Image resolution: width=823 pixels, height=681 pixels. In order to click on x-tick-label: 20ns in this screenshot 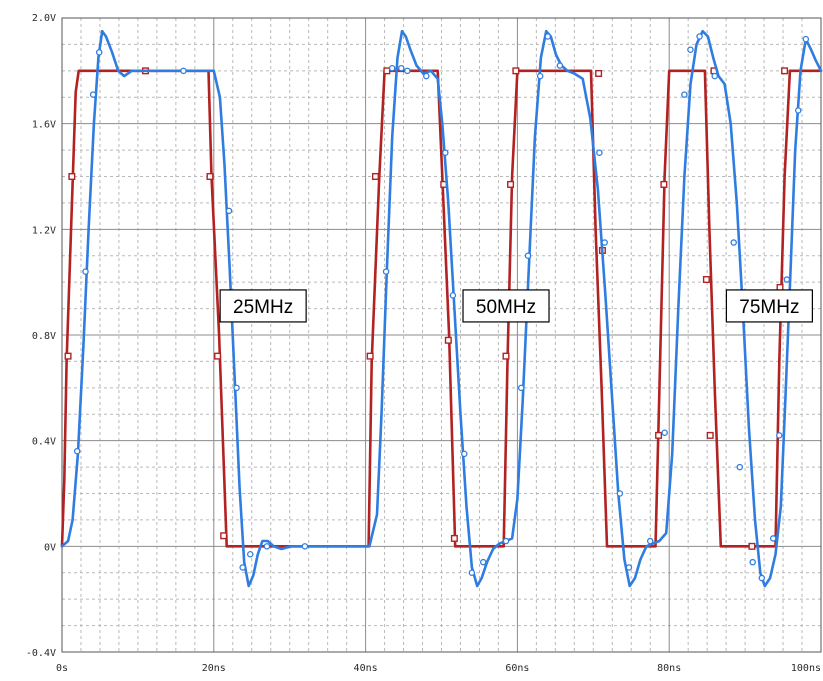, I will do `click(214, 668)`.